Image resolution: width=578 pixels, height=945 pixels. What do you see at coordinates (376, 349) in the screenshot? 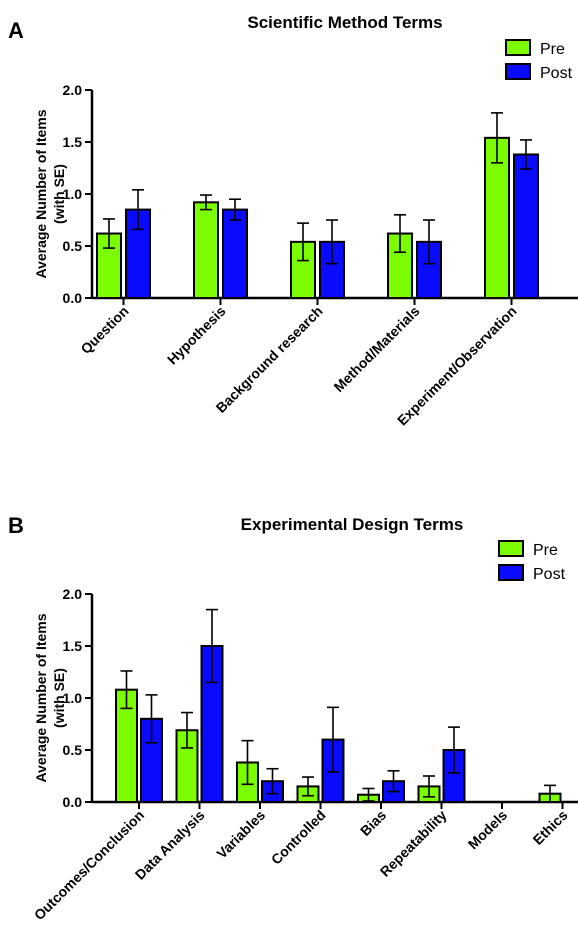
I see `x-category-label: Method/Materials` at bounding box center [376, 349].